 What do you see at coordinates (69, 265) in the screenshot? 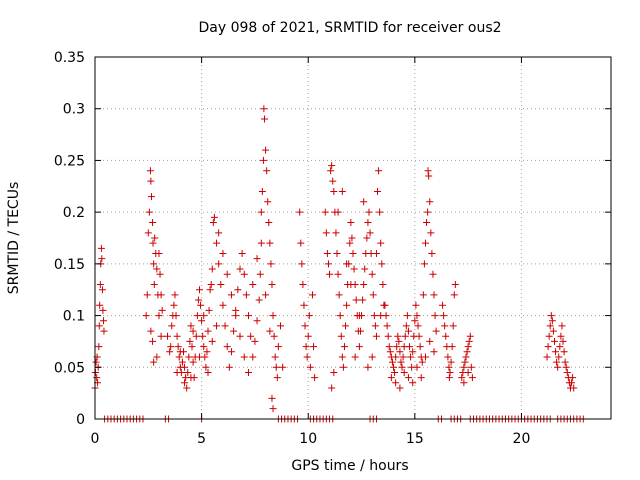
I see `y-tick-label: 0.15` at bounding box center [69, 265].